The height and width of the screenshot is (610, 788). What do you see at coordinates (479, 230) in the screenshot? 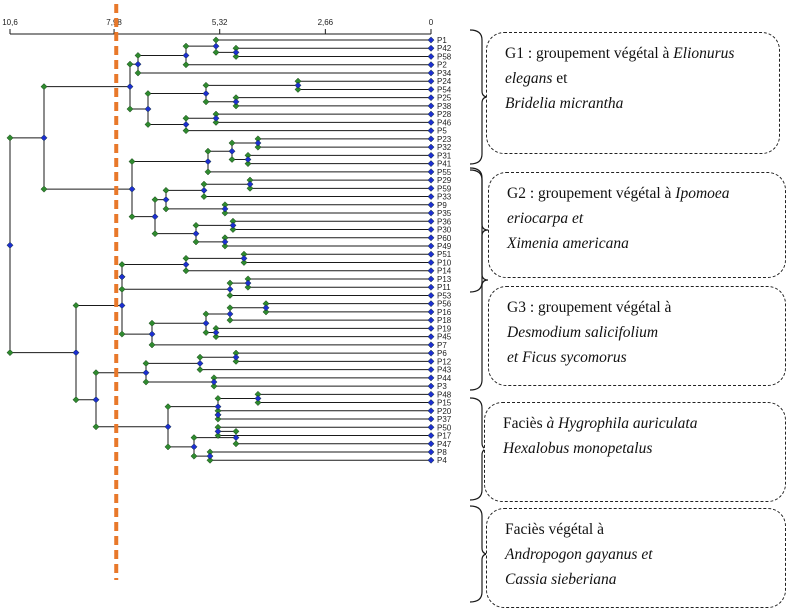
I see `brace-g2` at bounding box center [479, 230].